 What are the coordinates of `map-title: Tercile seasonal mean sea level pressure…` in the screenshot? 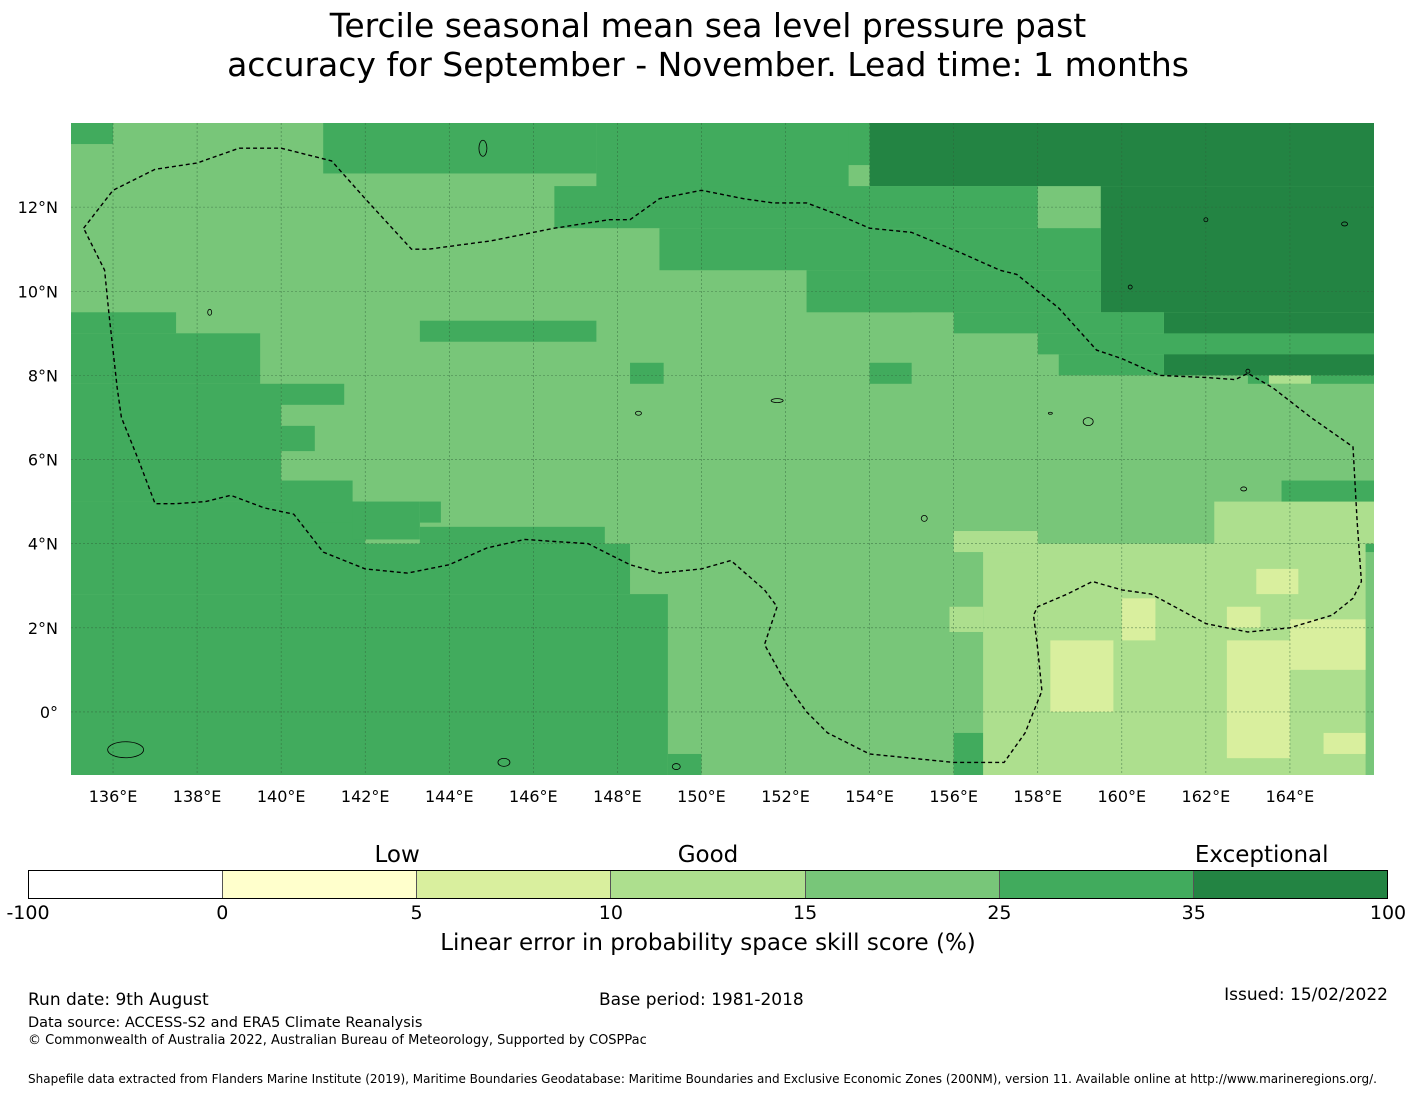 It's located at (708, 45).